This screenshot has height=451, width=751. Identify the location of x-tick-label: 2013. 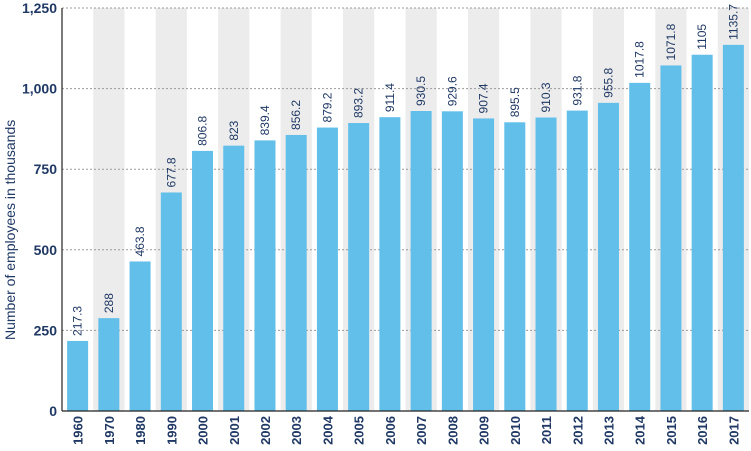
(608, 430).